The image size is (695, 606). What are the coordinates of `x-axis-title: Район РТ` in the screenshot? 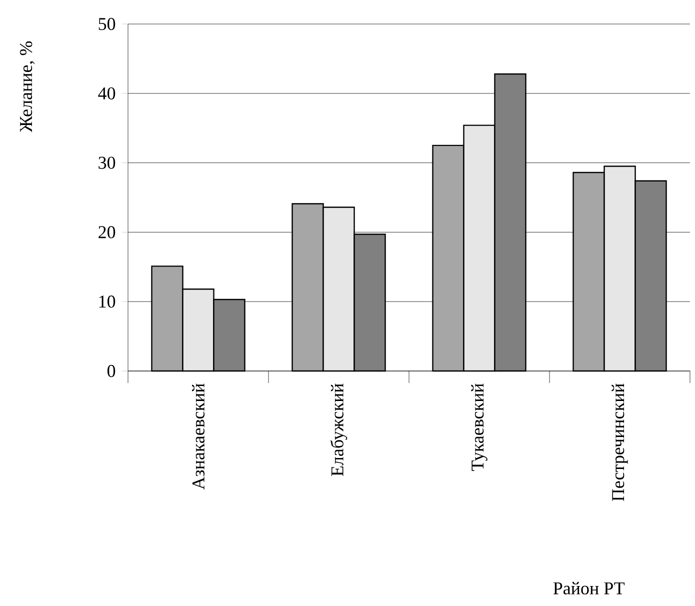 It's located at (589, 588).